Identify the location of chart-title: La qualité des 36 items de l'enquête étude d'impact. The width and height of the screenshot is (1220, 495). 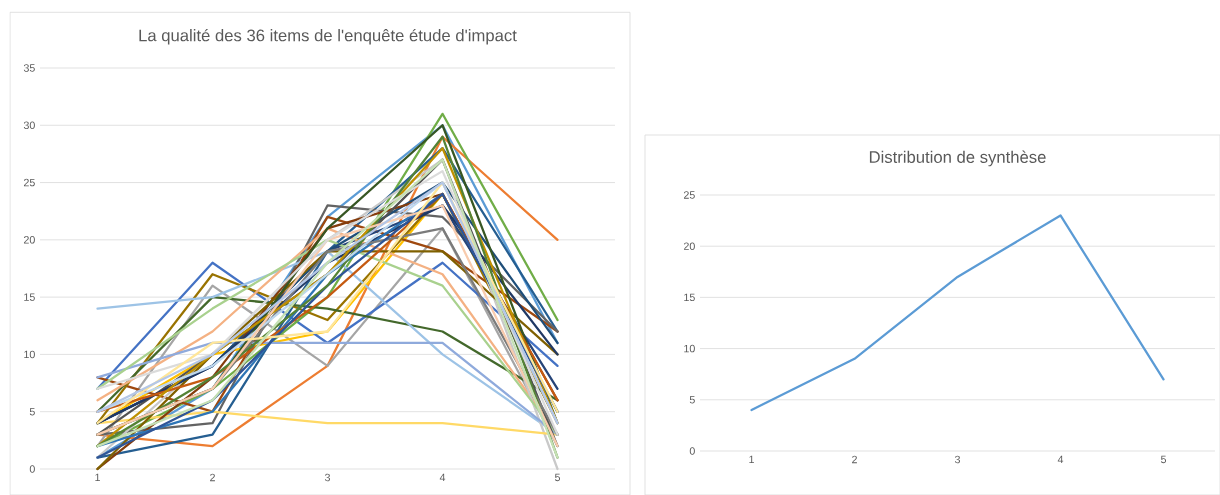
(328, 36).